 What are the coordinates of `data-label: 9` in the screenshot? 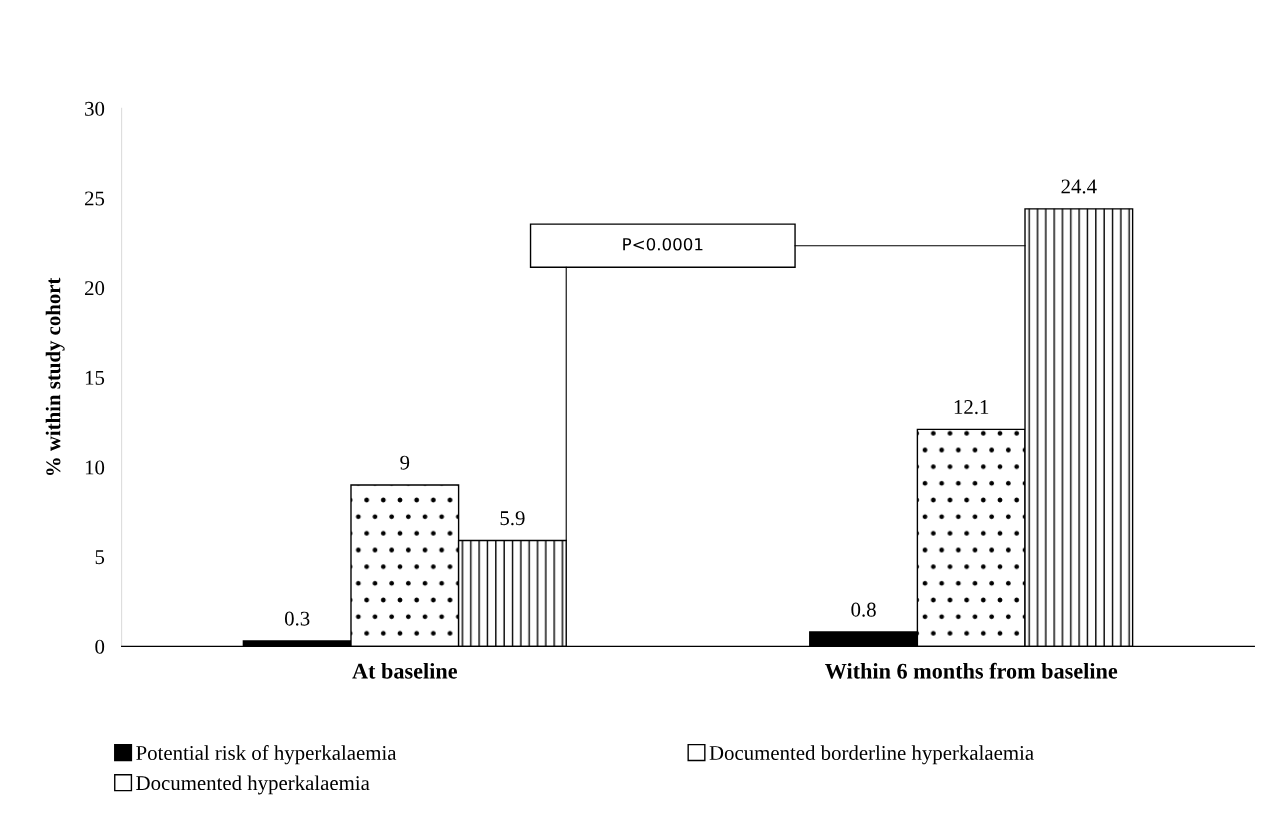 It's located at (405, 462).